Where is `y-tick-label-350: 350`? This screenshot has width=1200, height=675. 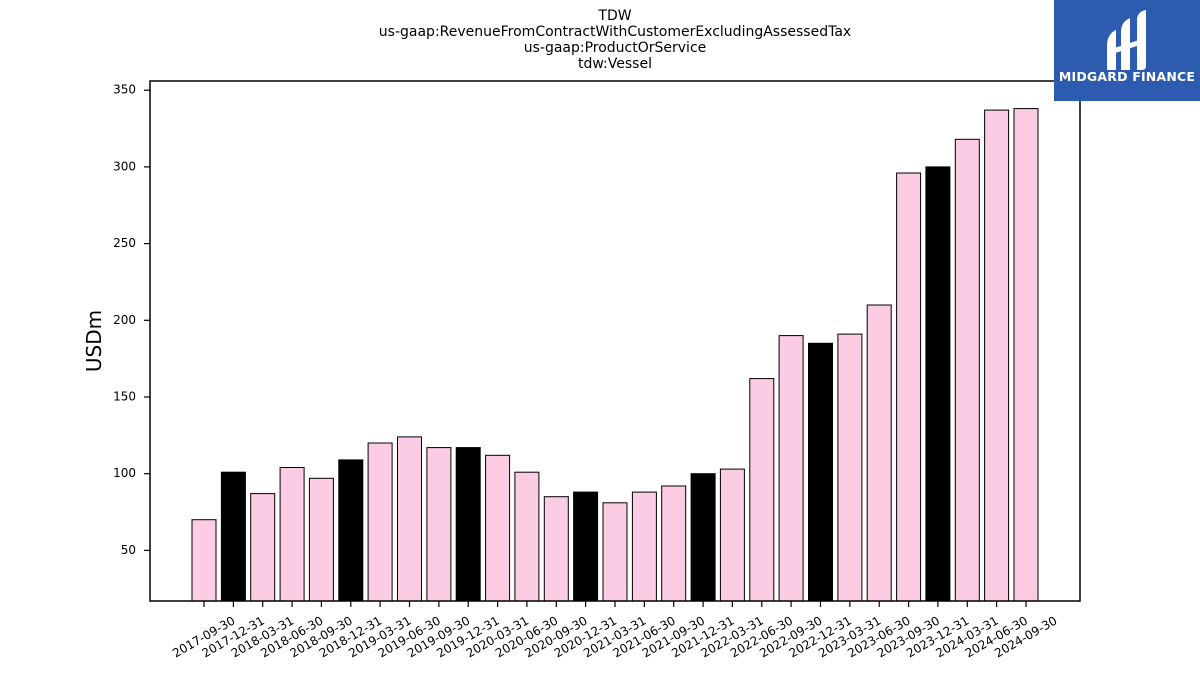
y-tick-label-350: 350 is located at coordinates (124, 90).